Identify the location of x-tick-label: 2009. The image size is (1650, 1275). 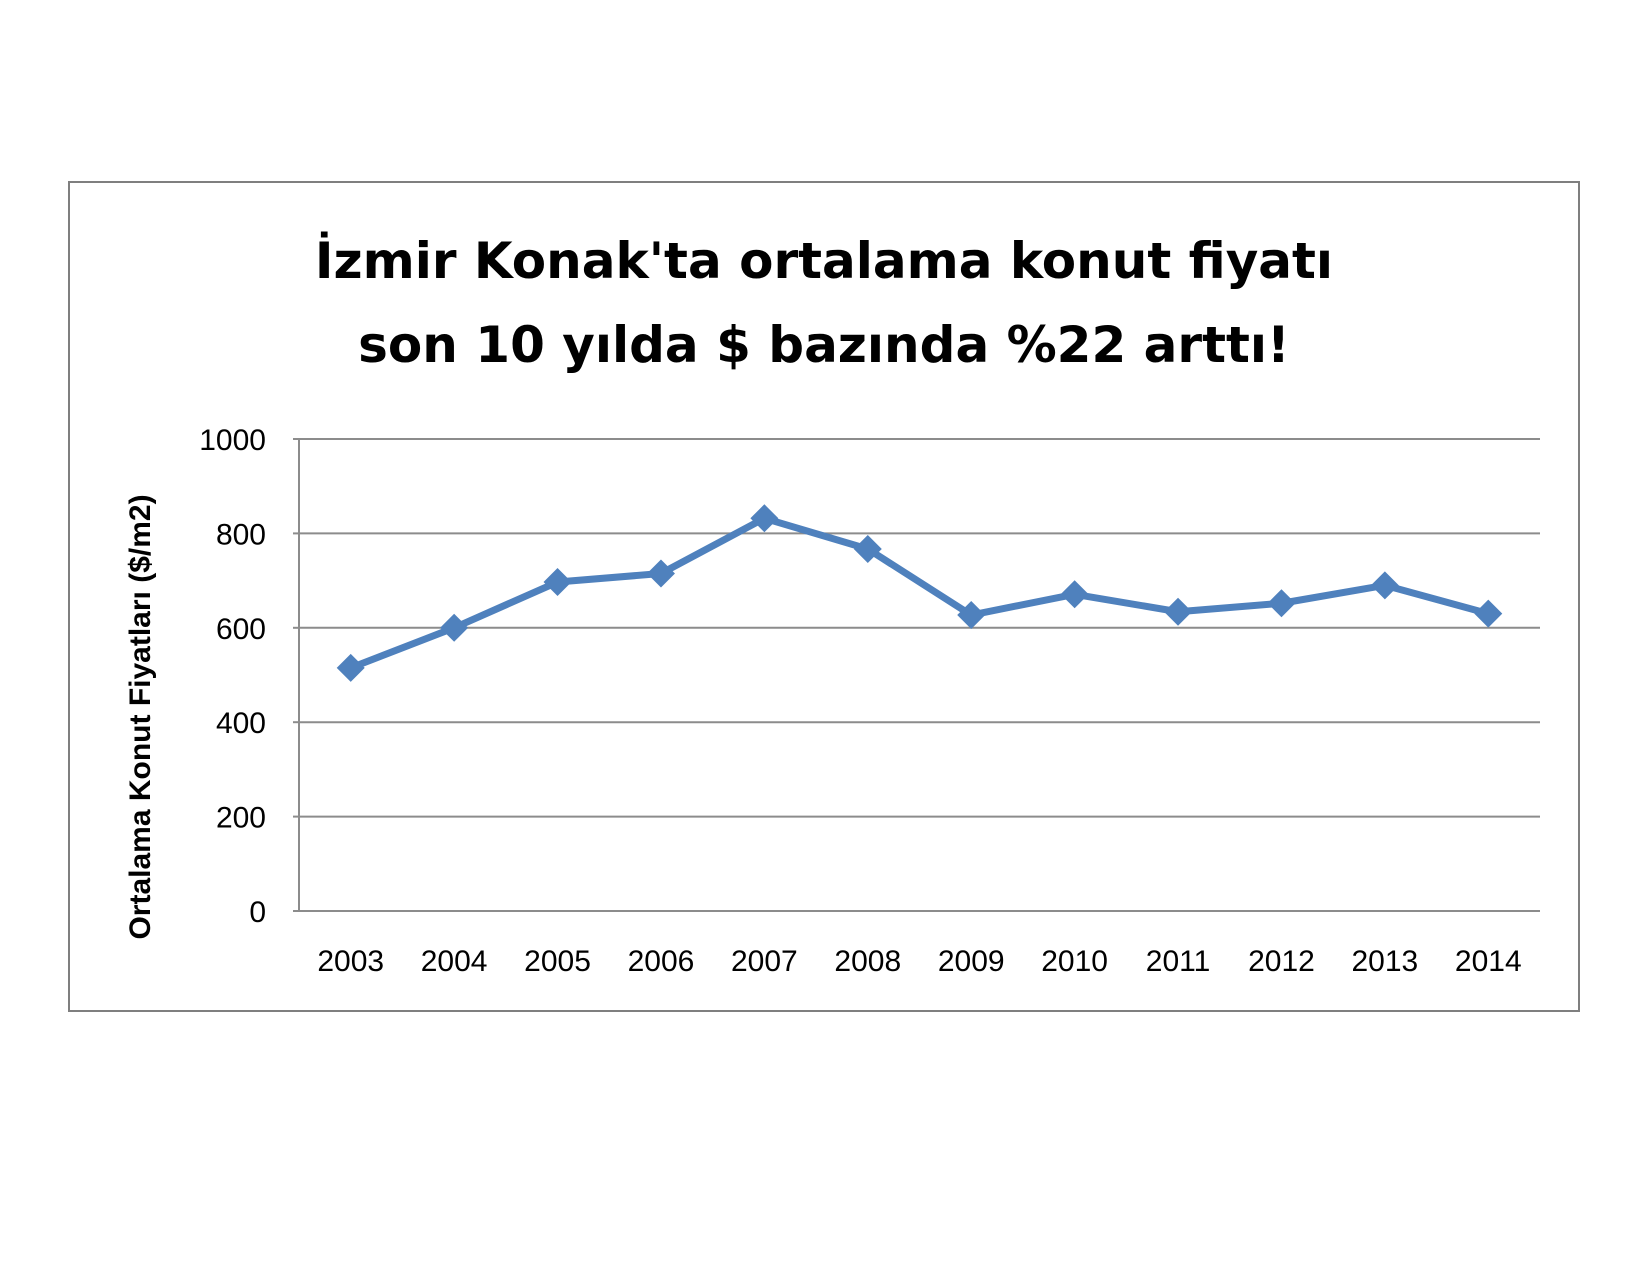
(971, 961).